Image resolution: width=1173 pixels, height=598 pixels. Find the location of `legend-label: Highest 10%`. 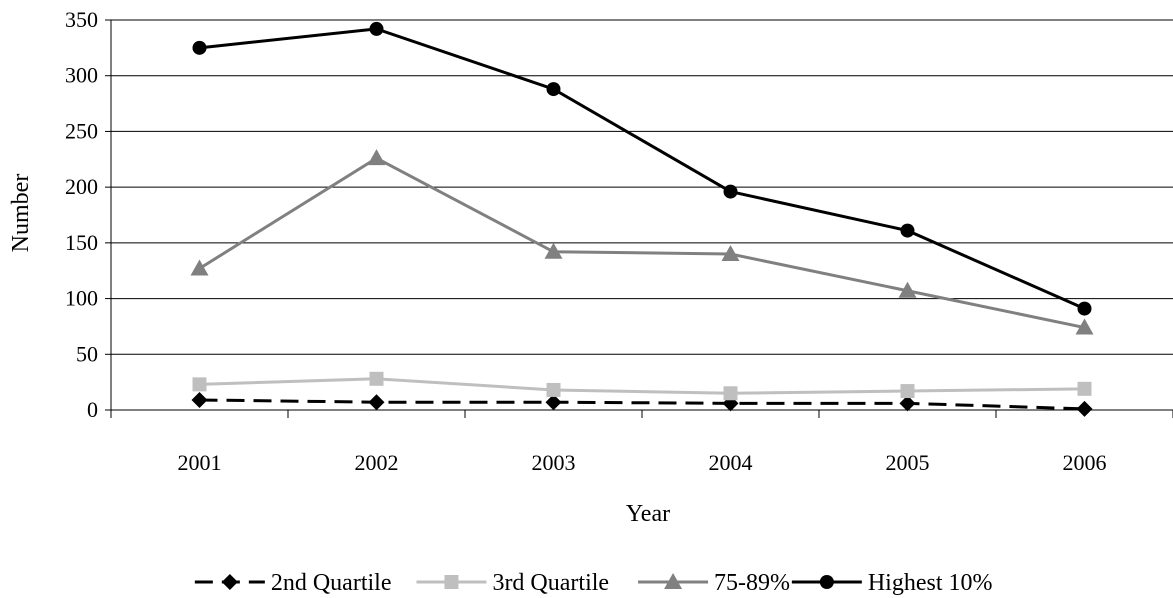

legend-label: Highest 10% is located at coordinates (930, 583).